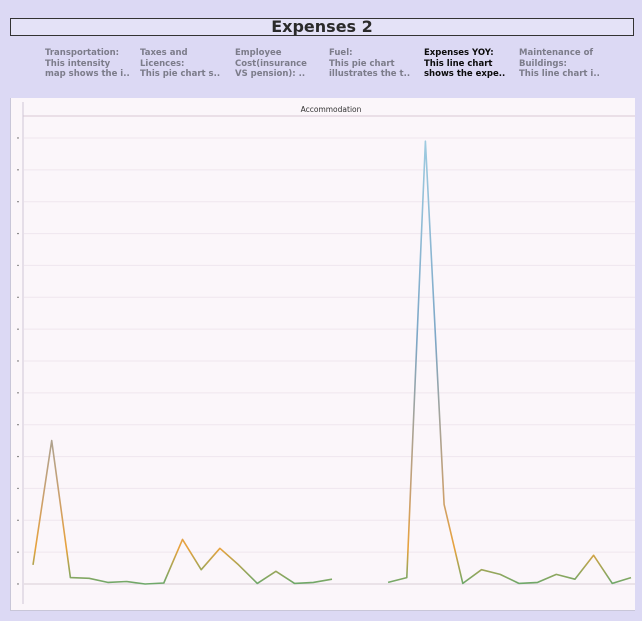 The height and width of the screenshot is (621, 642). I want to click on tab-label-line: This pie chart s.., so click(180, 74).